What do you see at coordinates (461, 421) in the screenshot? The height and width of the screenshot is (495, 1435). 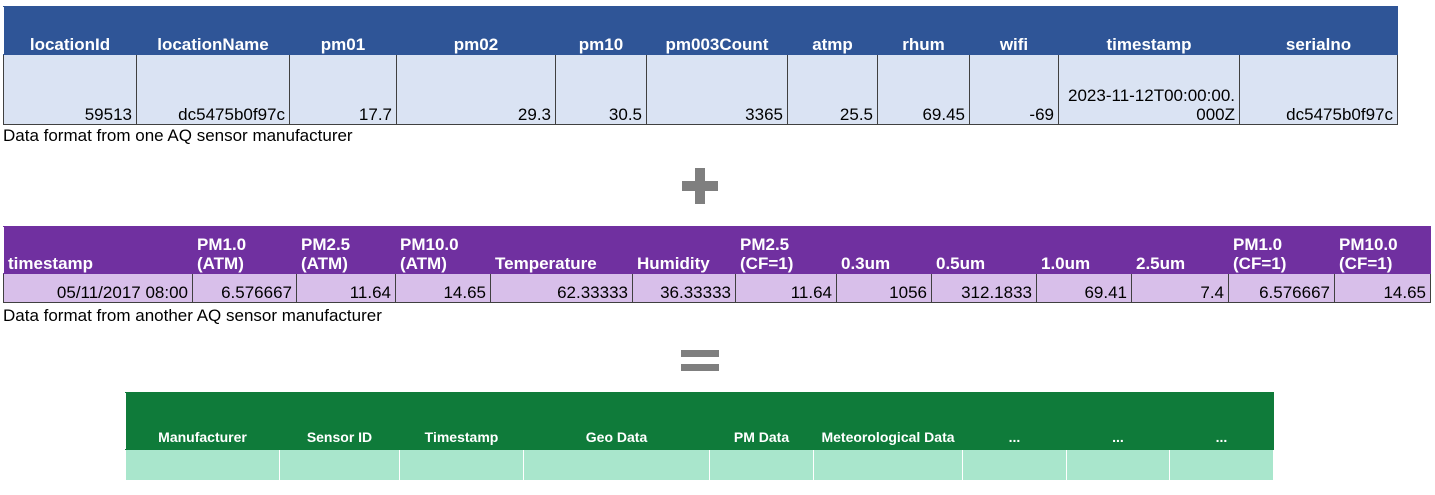 I see `header-cell: Timestamp` at bounding box center [461, 421].